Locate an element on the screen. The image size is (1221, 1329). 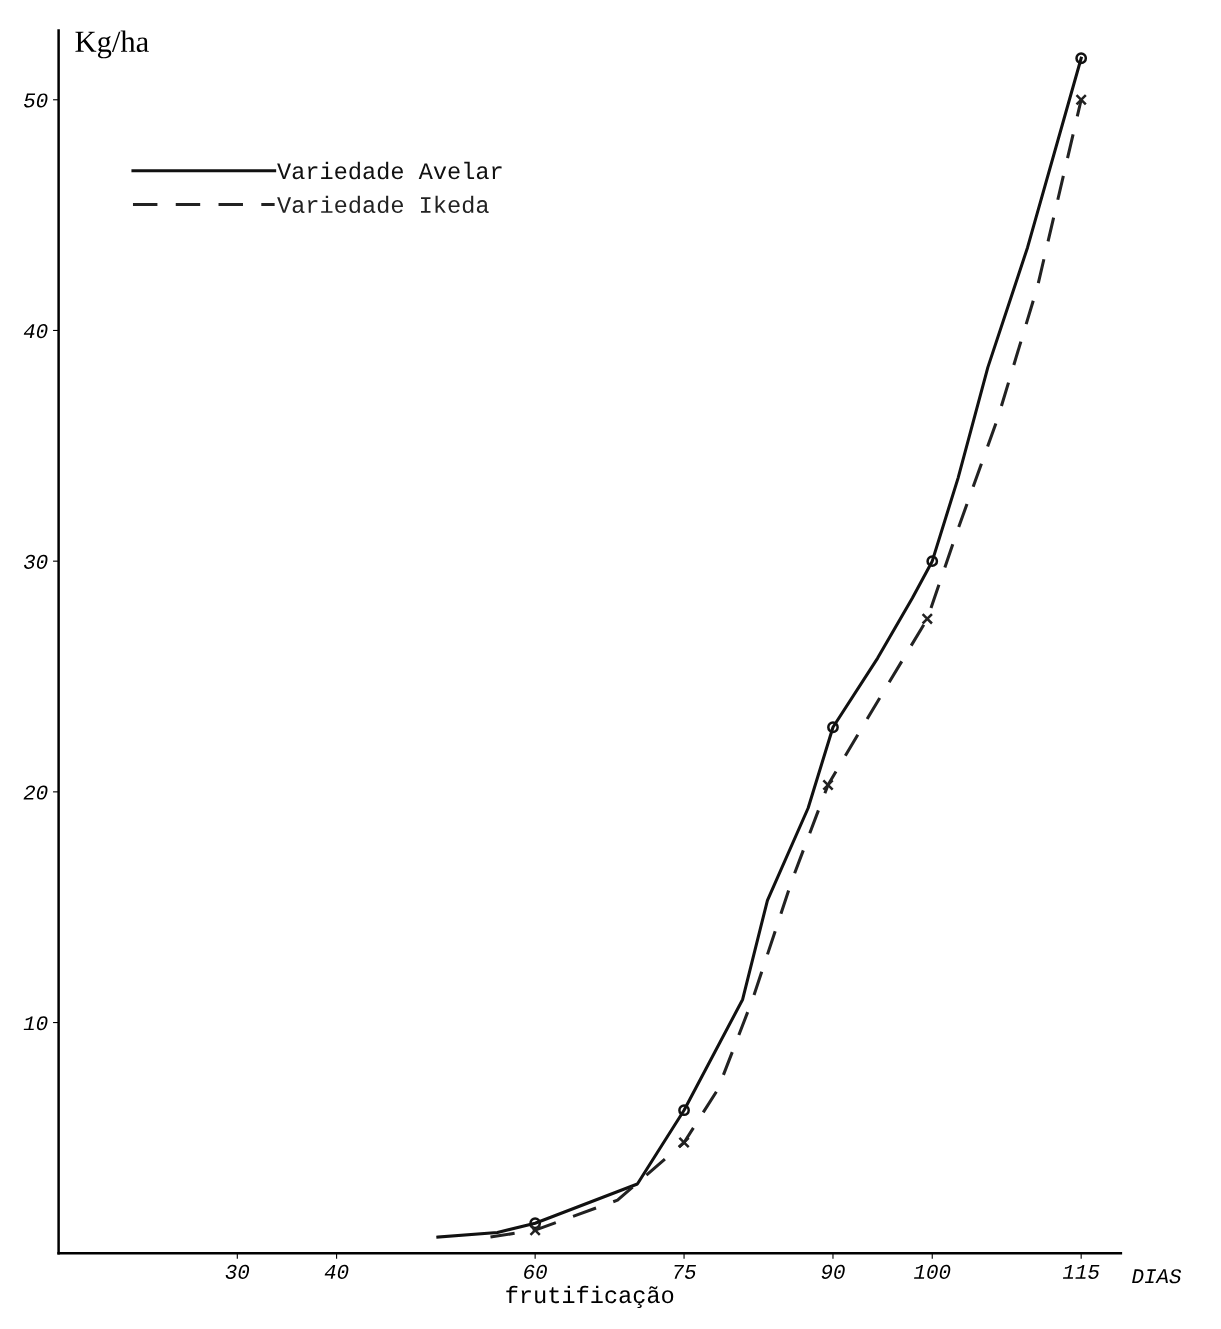
x-tick-label: 60 is located at coordinates (535, 1271).